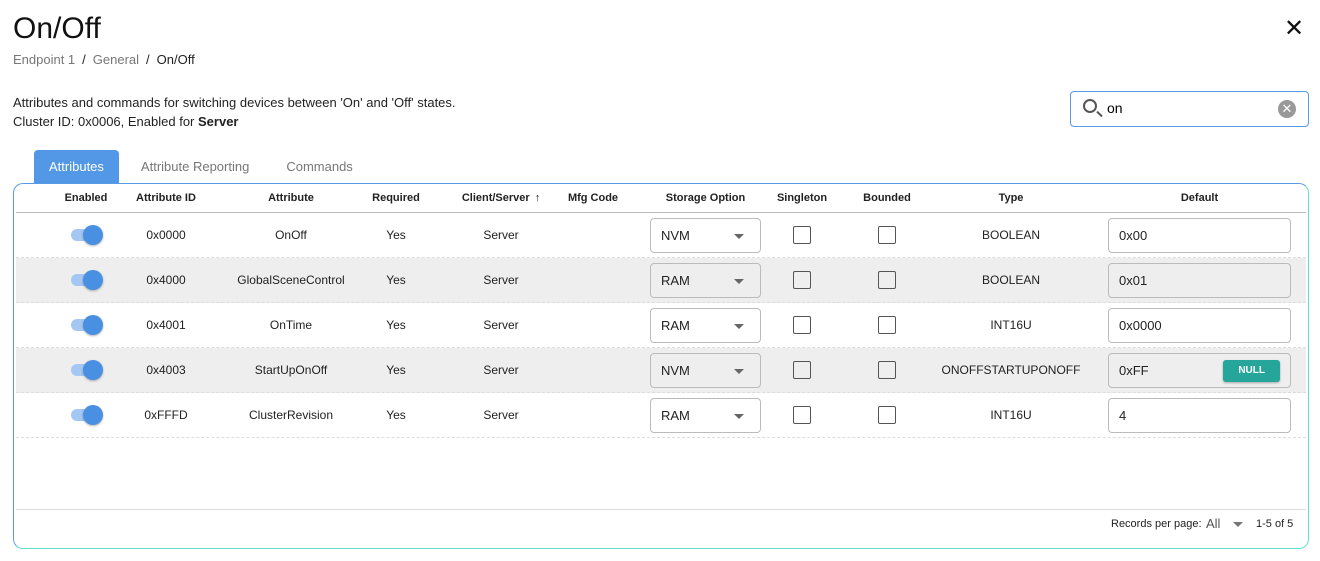 Image resolution: width=1320 pixels, height=561 pixels. I want to click on default-value-input: 0x01, so click(1199, 280).